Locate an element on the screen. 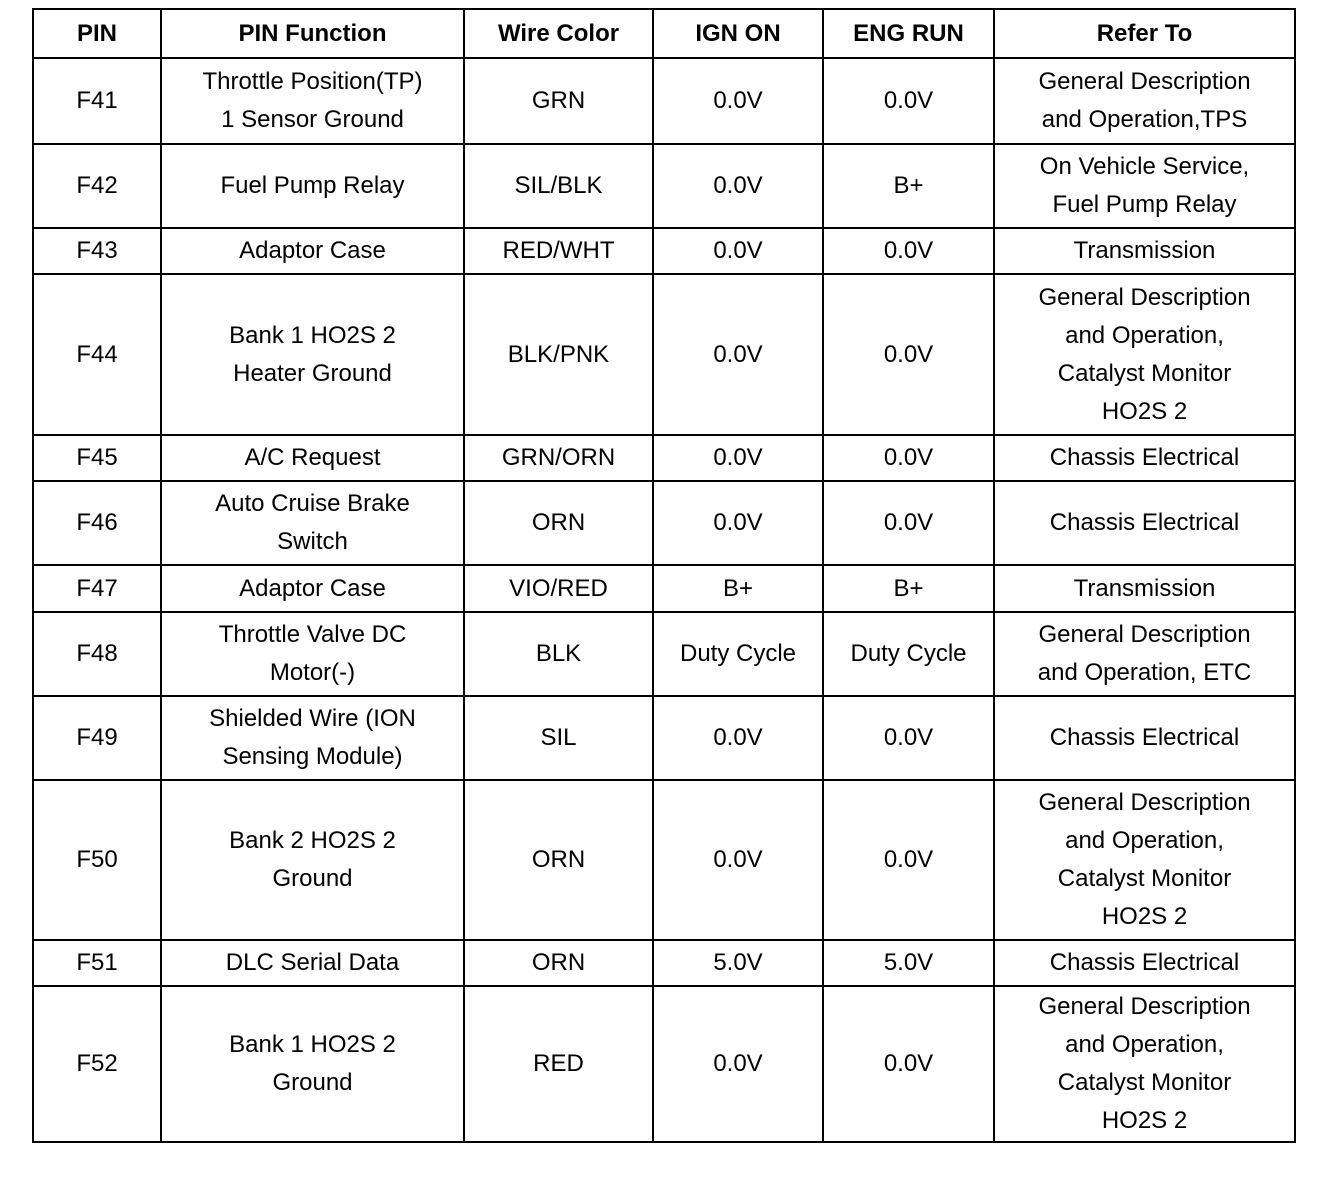 The image size is (1328, 1180). table-cell: F51 is located at coordinates (97, 963).